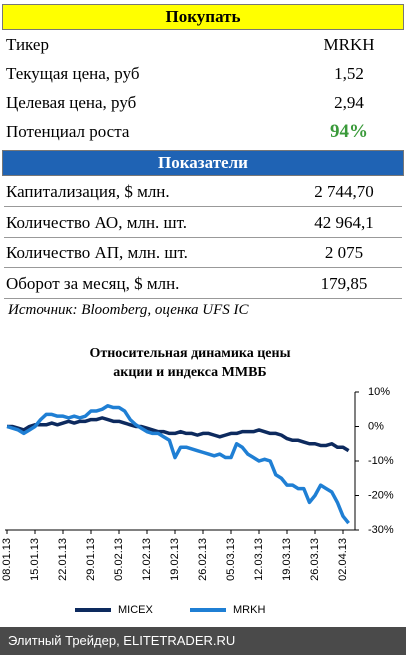 The image size is (406, 655). Describe the element at coordinates (68, 131) in the screenshot. I see `row-label: Потенциал роста` at that location.